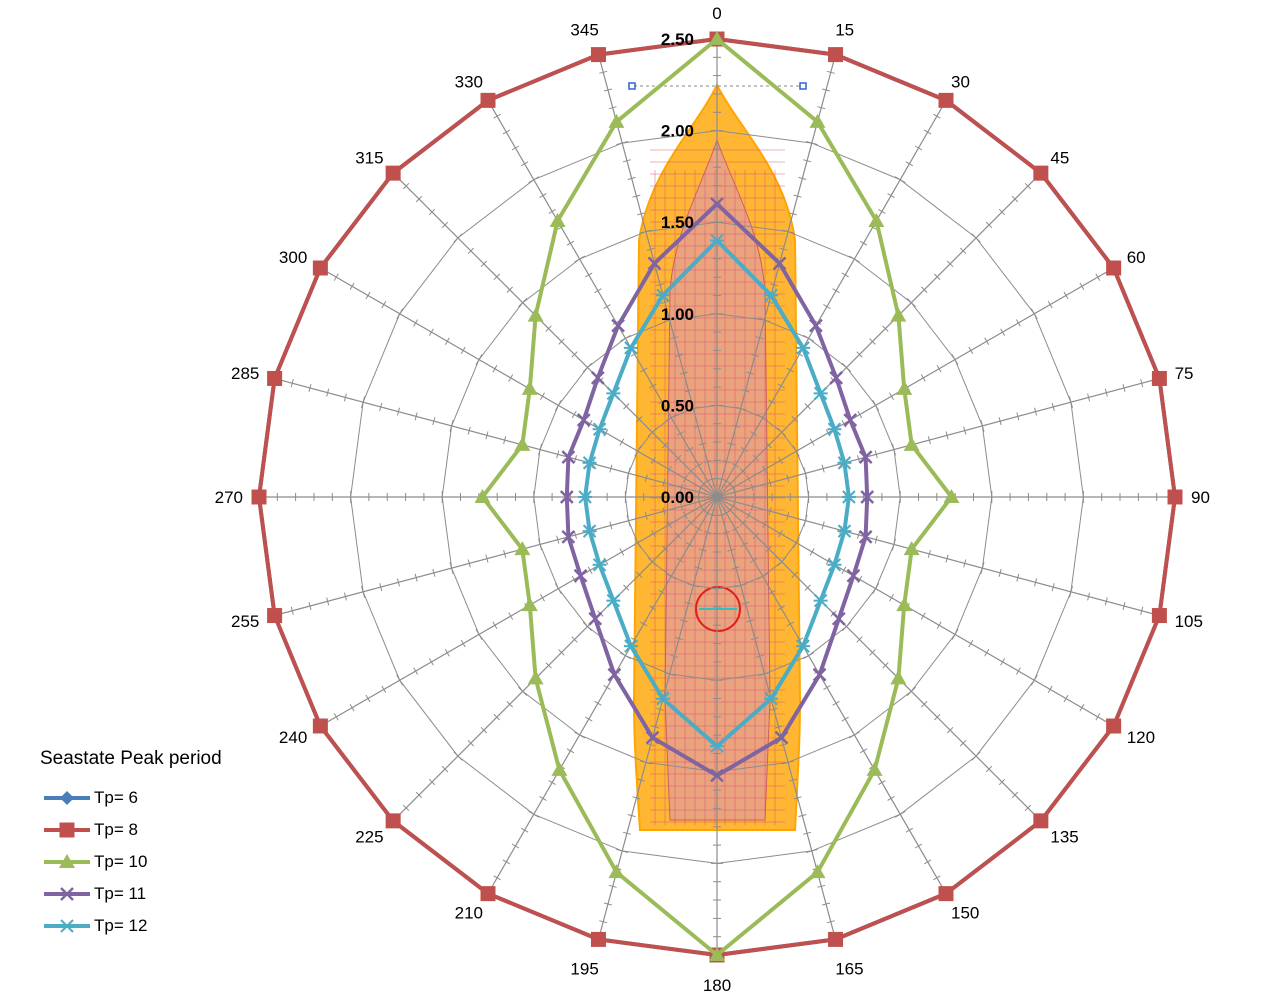  What do you see at coordinates (965, 913) in the screenshot?
I see `angle-label: 150` at bounding box center [965, 913].